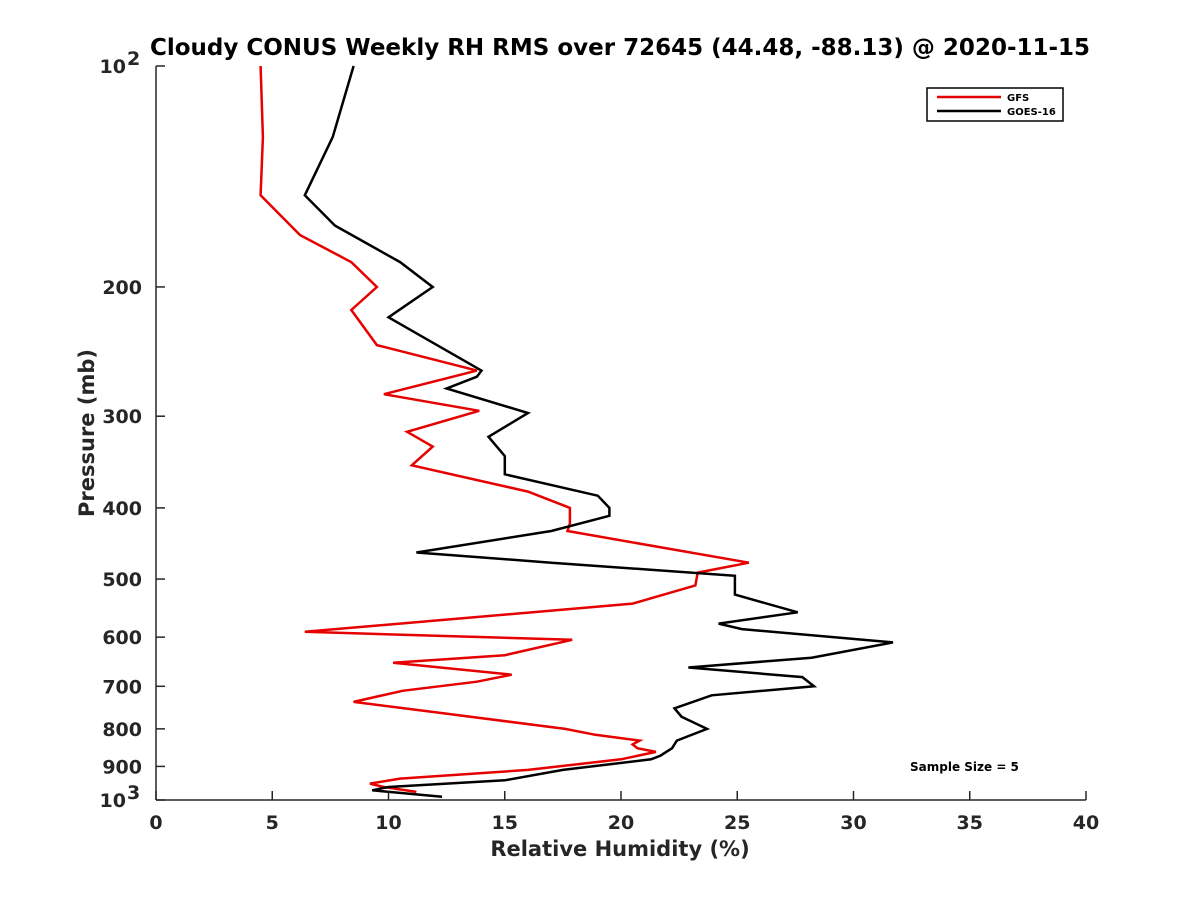 This screenshot has height=900, width=1200. Describe the element at coordinates (737, 823) in the screenshot. I see `x-tick-label-25: 25` at that location.